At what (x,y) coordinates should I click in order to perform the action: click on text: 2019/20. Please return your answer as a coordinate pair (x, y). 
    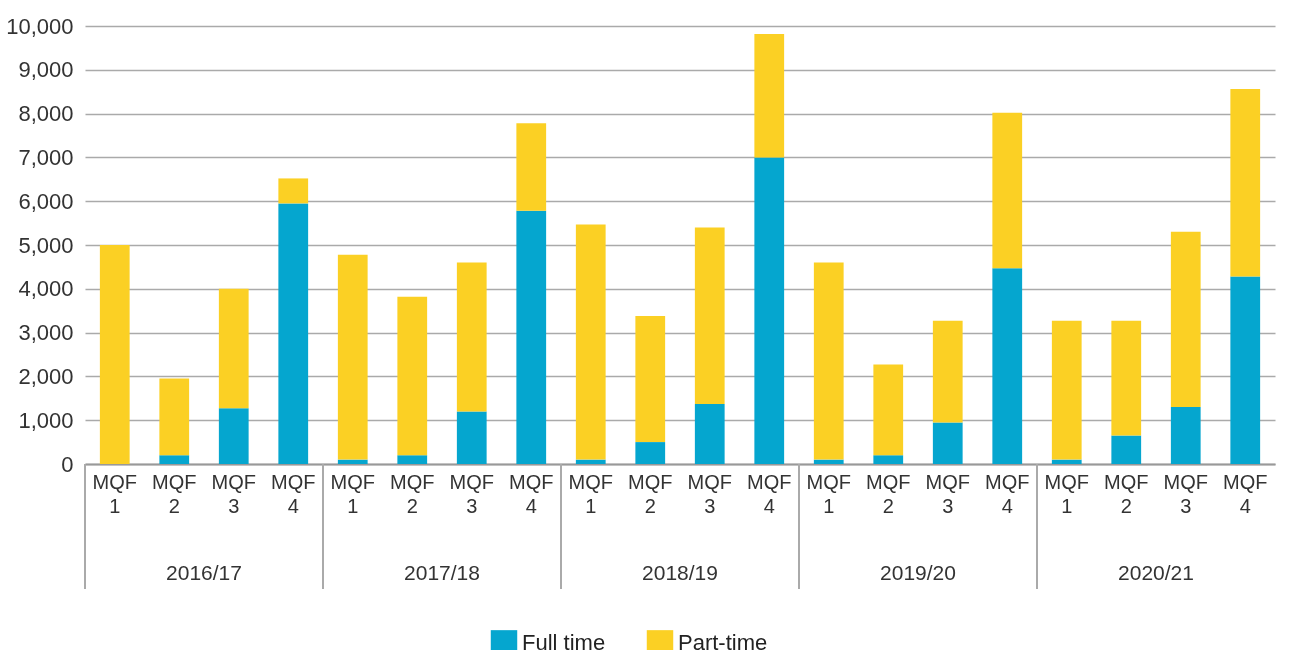
    Looking at the image, I should click on (918, 572).